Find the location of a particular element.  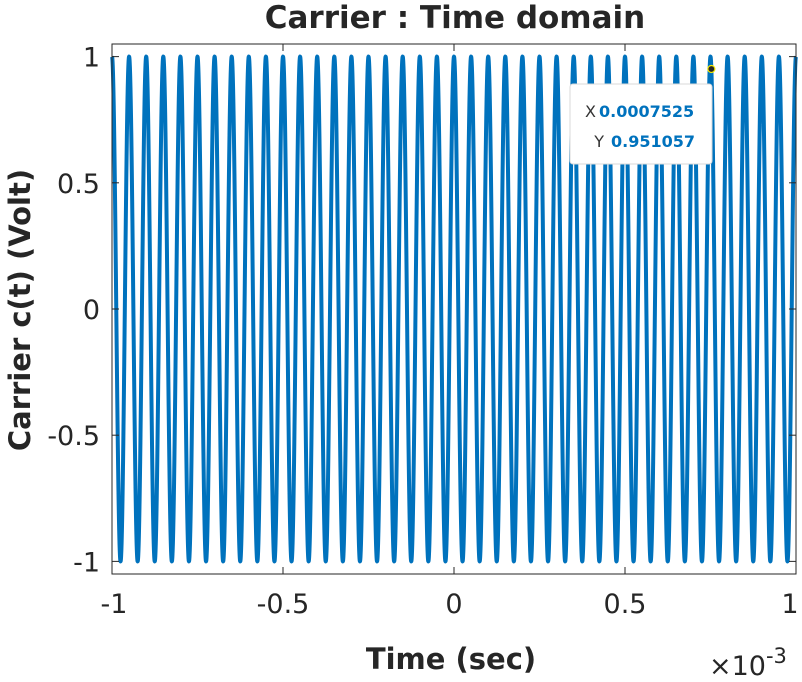

y-tick-label: -1 is located at coordinates (86, 562).